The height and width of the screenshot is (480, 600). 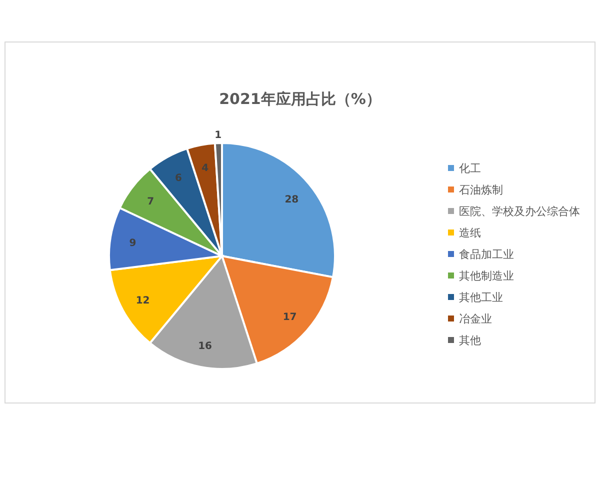 What do you see at coordinates (486, 276) in the screenshot?
I see `legend-label: 其他制造业` at bounding box center [486, 276].